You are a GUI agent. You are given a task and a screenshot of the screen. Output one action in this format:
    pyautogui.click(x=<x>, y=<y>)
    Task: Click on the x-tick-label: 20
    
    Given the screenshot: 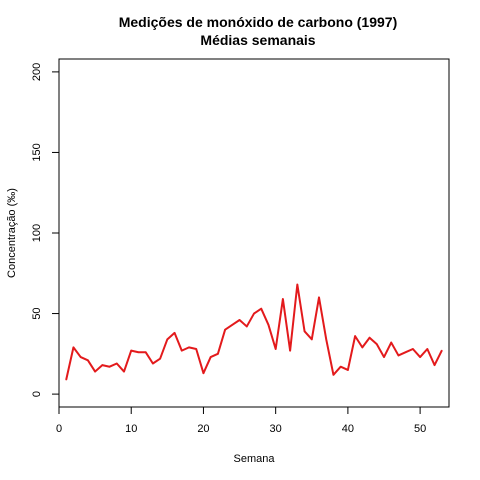 What is the action you would take?
    pyautogui.click(x=203, y=429)
    